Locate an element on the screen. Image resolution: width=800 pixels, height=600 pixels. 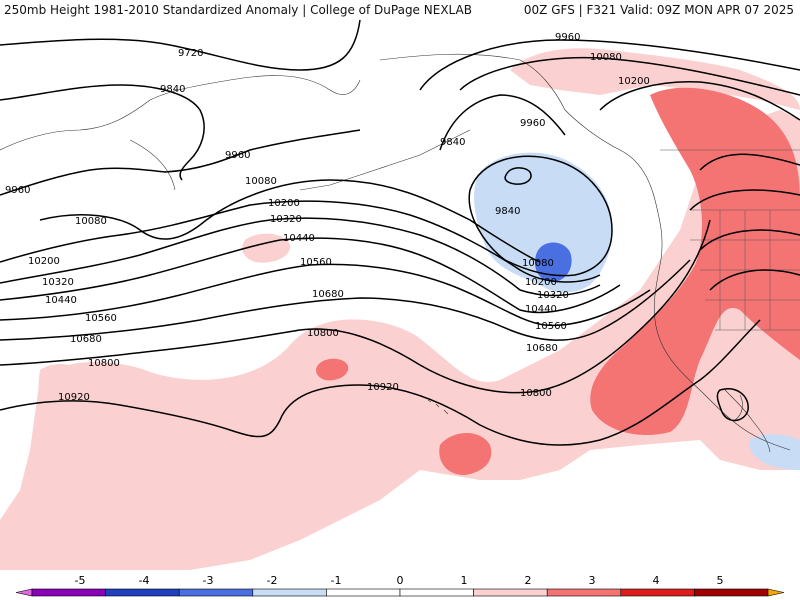
label-9720: 9720 is located at coordinates (190, 53).